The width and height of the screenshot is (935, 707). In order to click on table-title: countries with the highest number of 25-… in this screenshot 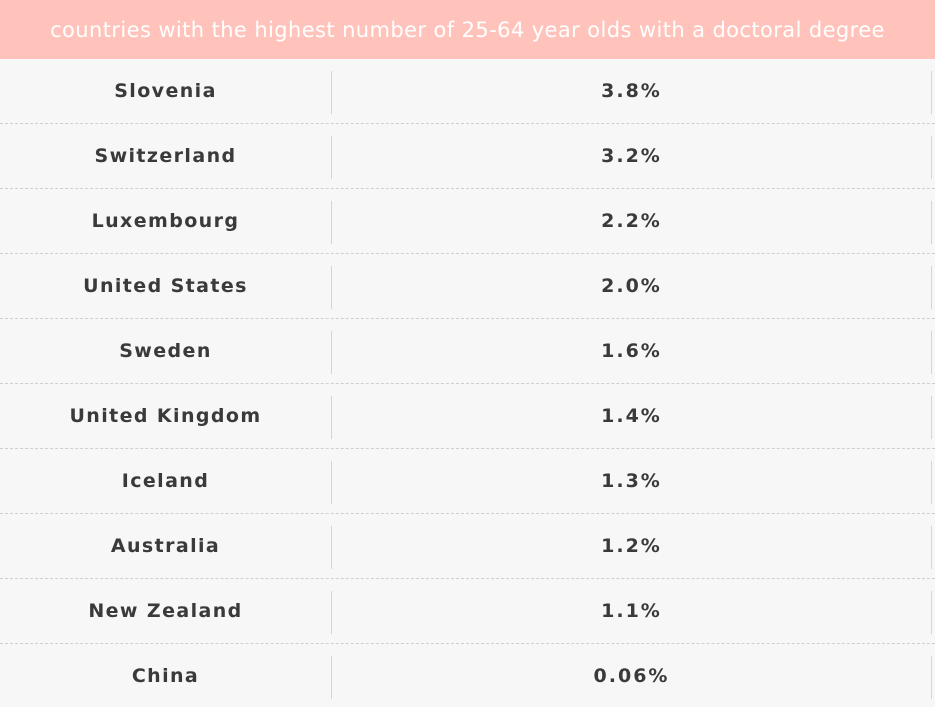, I will do `click(467, 29)`.